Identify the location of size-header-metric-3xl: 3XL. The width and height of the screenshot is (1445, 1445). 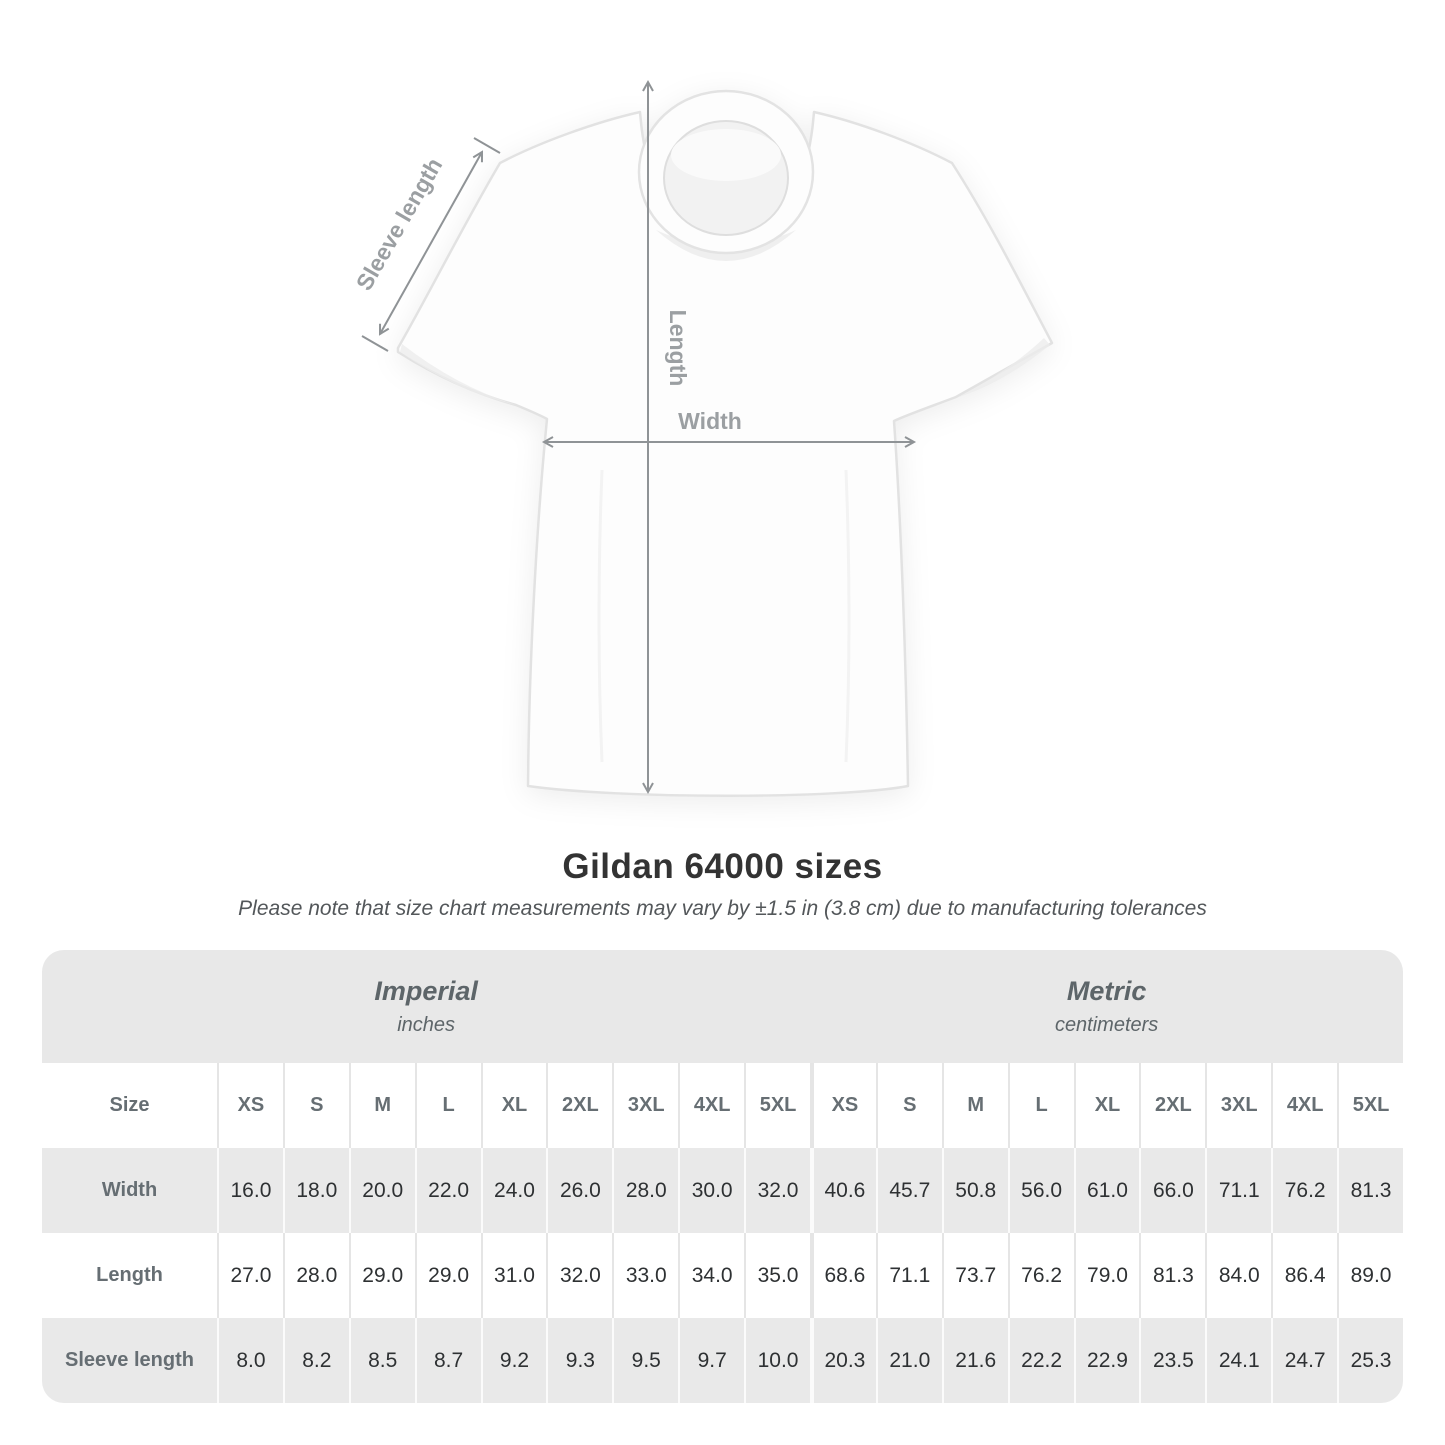
(1238, 1105).